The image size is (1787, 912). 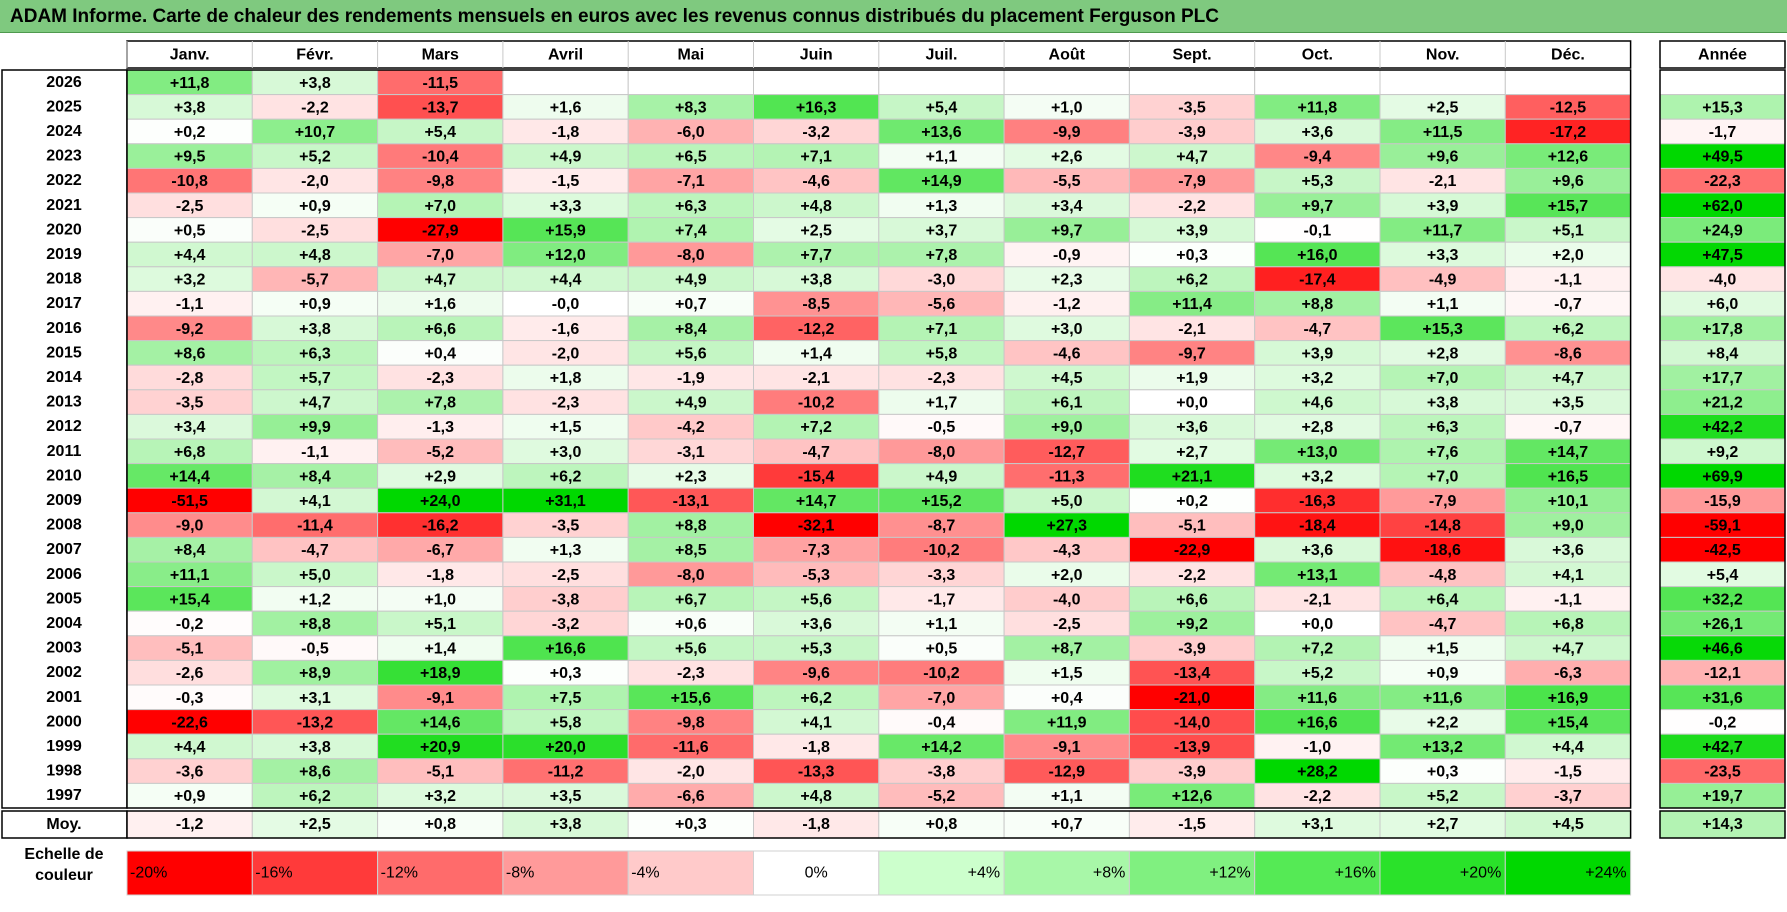 What do you see at coordinates (1722, 439) in the screenshot?
I see `annual-border` at bounding box center [1722, 439].